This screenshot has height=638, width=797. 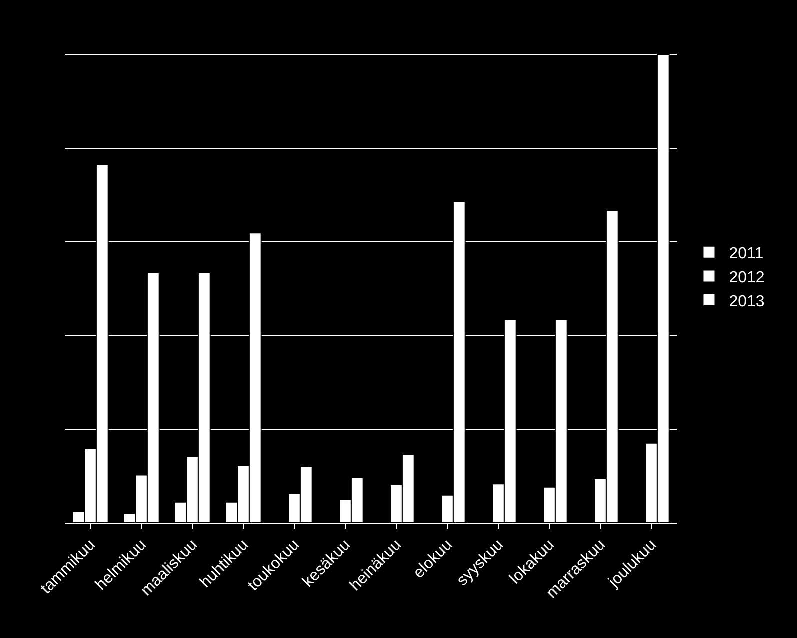 What do you see at coordinates (747, 301) in the screenshot?
I see `legend-label: 2013` at bounding box center [747, 301].